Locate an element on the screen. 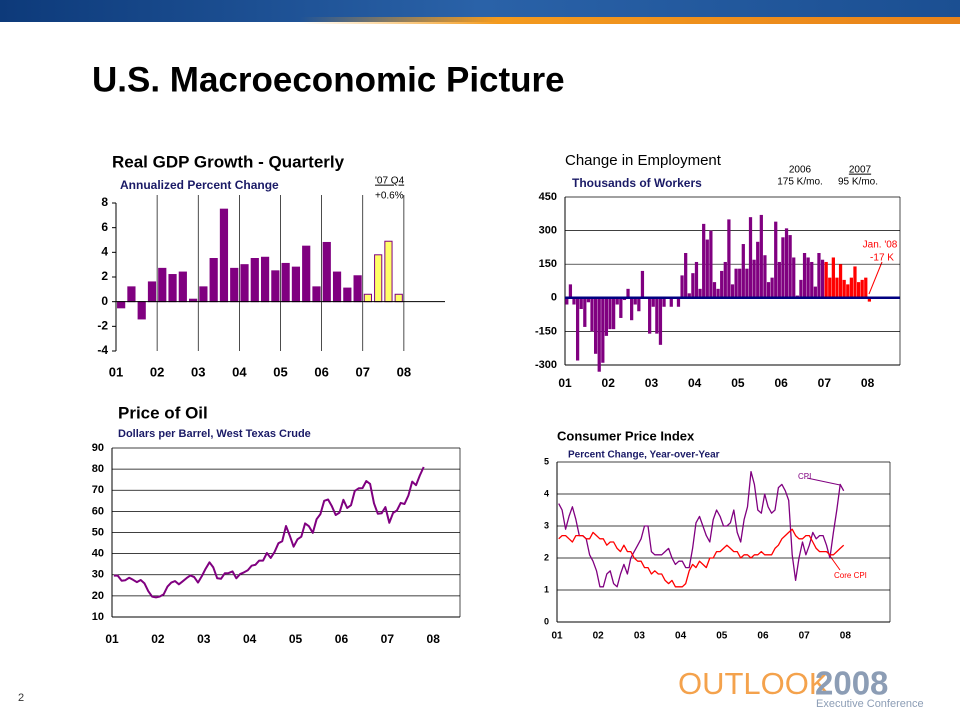 This screenshot has height=720, width=960. y-tick-label: 2 is located at coordinates (104, 276).